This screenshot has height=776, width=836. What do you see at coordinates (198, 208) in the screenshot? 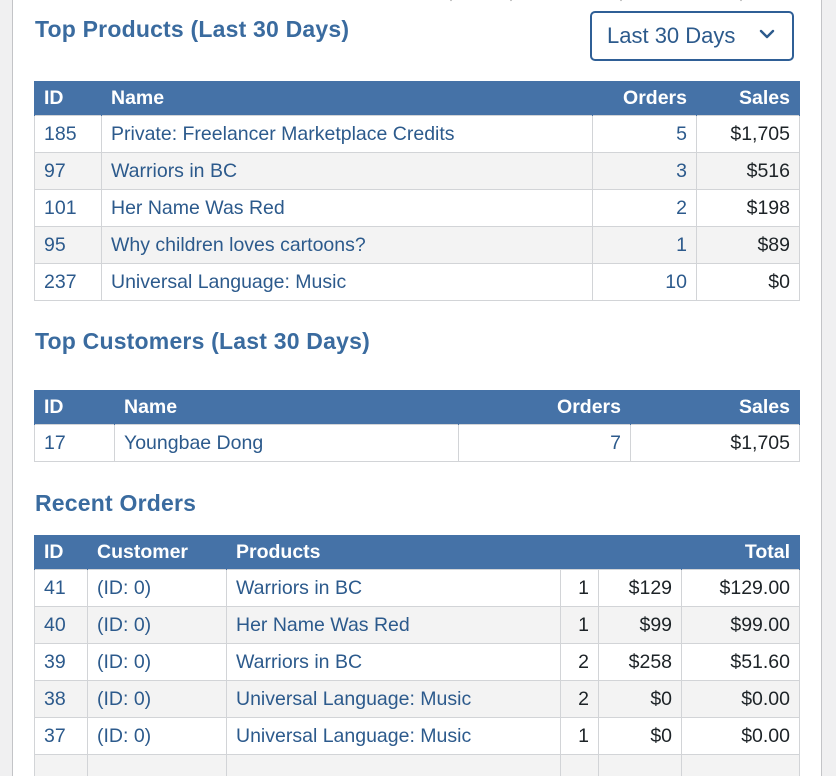
I see `product-name-link: Her Name Was Red` at bounding box center [198, 208].